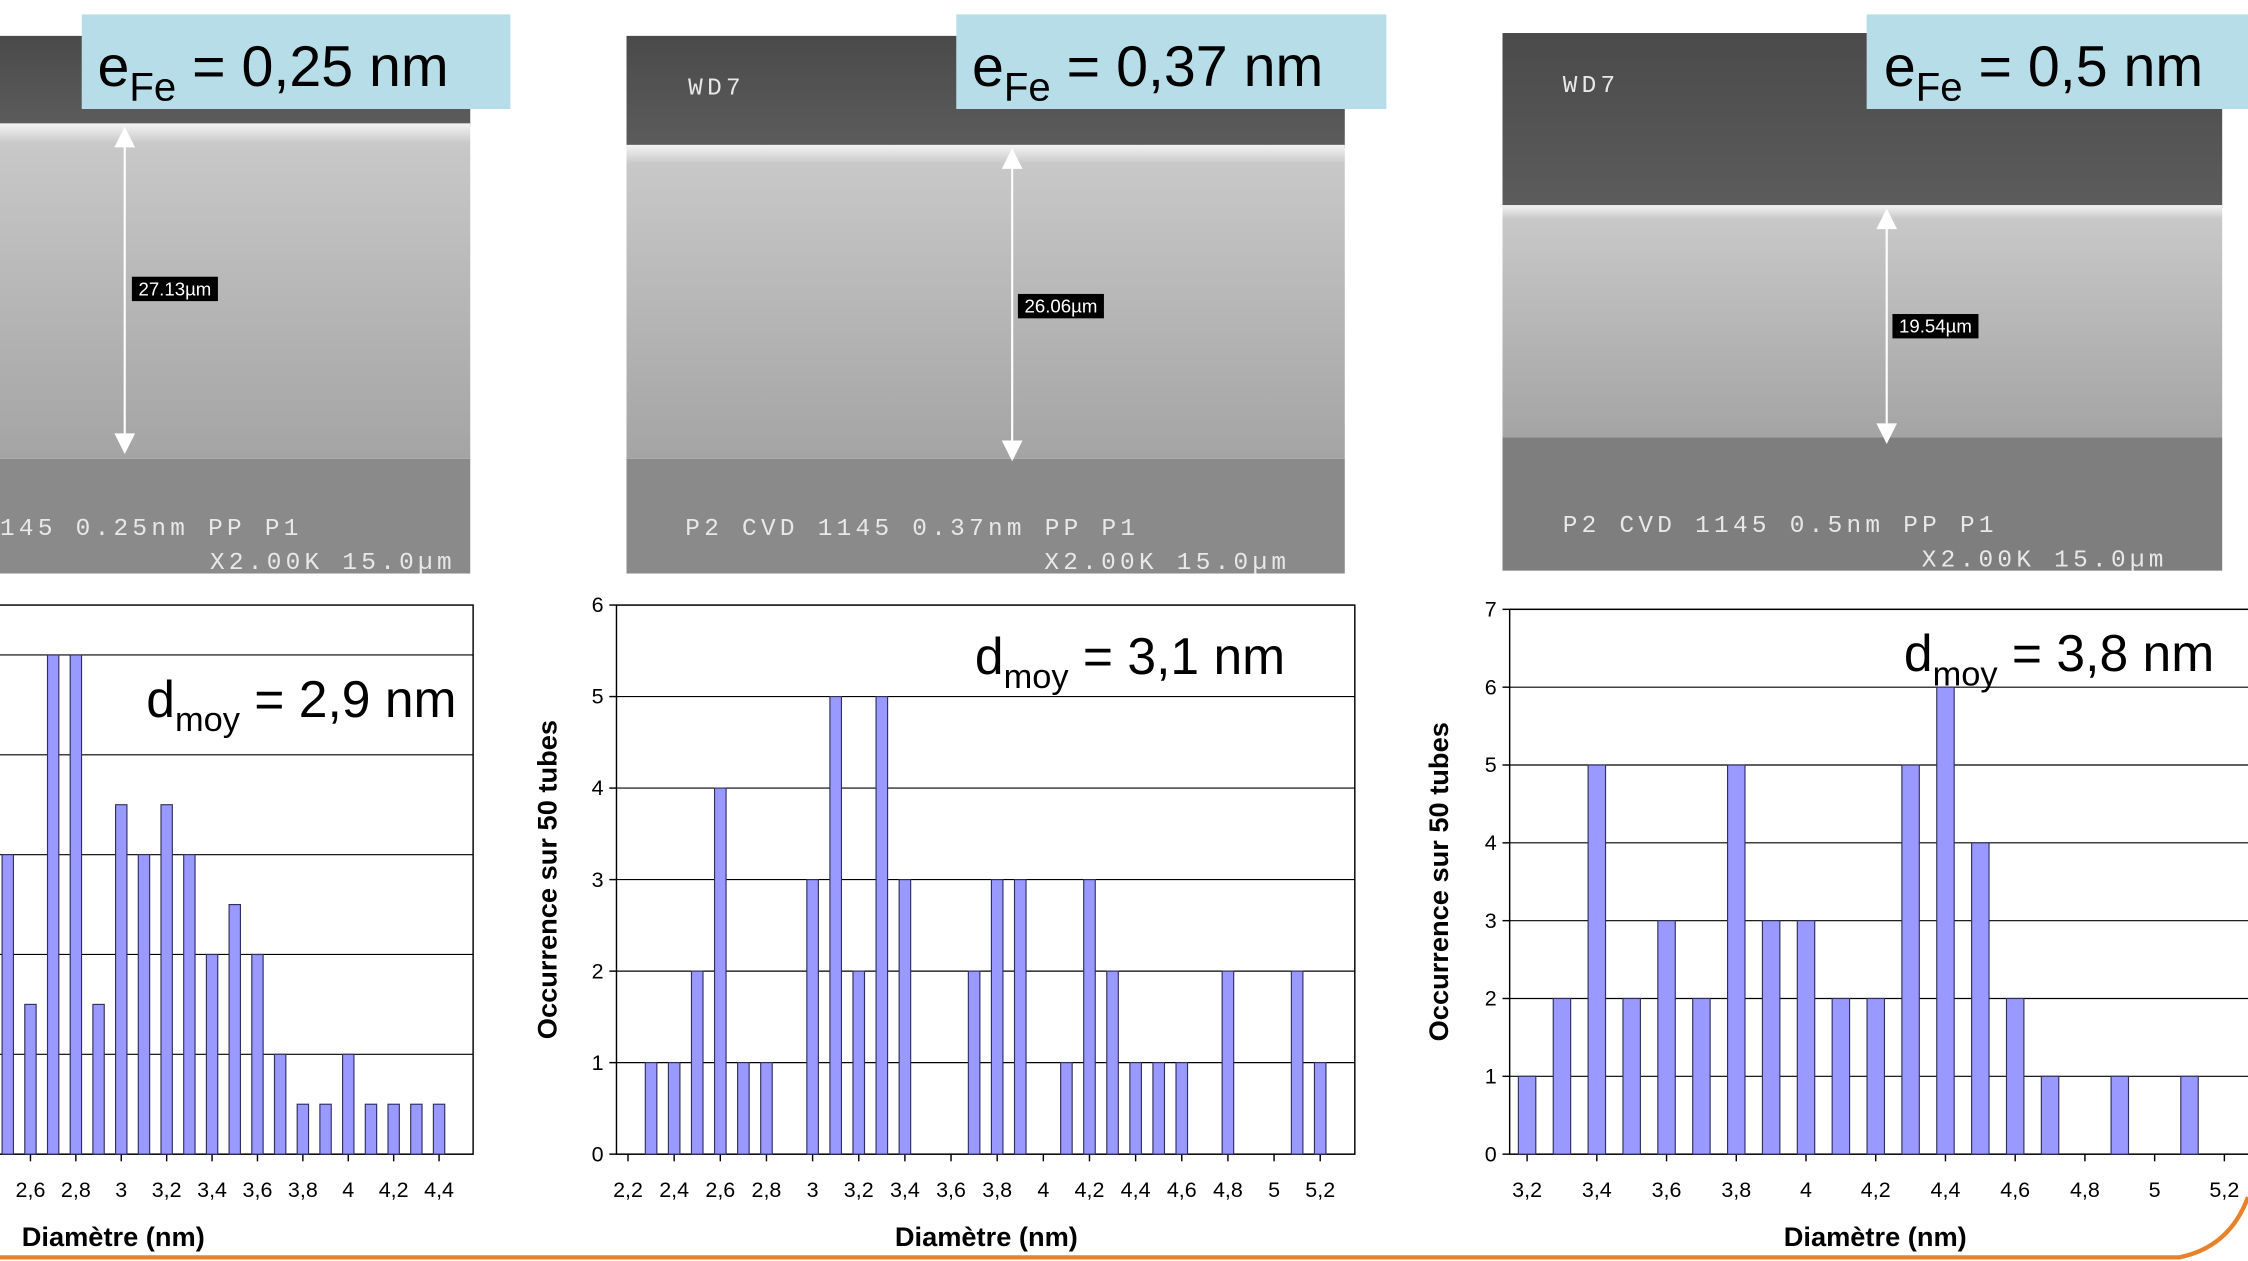 This screenshot has width=2248, height=1261. What do you see at coordinates (333, 563) in the screenshot?
I see `sem-scale: X2.00K 15.0µm` at bounding box center [333, 563].